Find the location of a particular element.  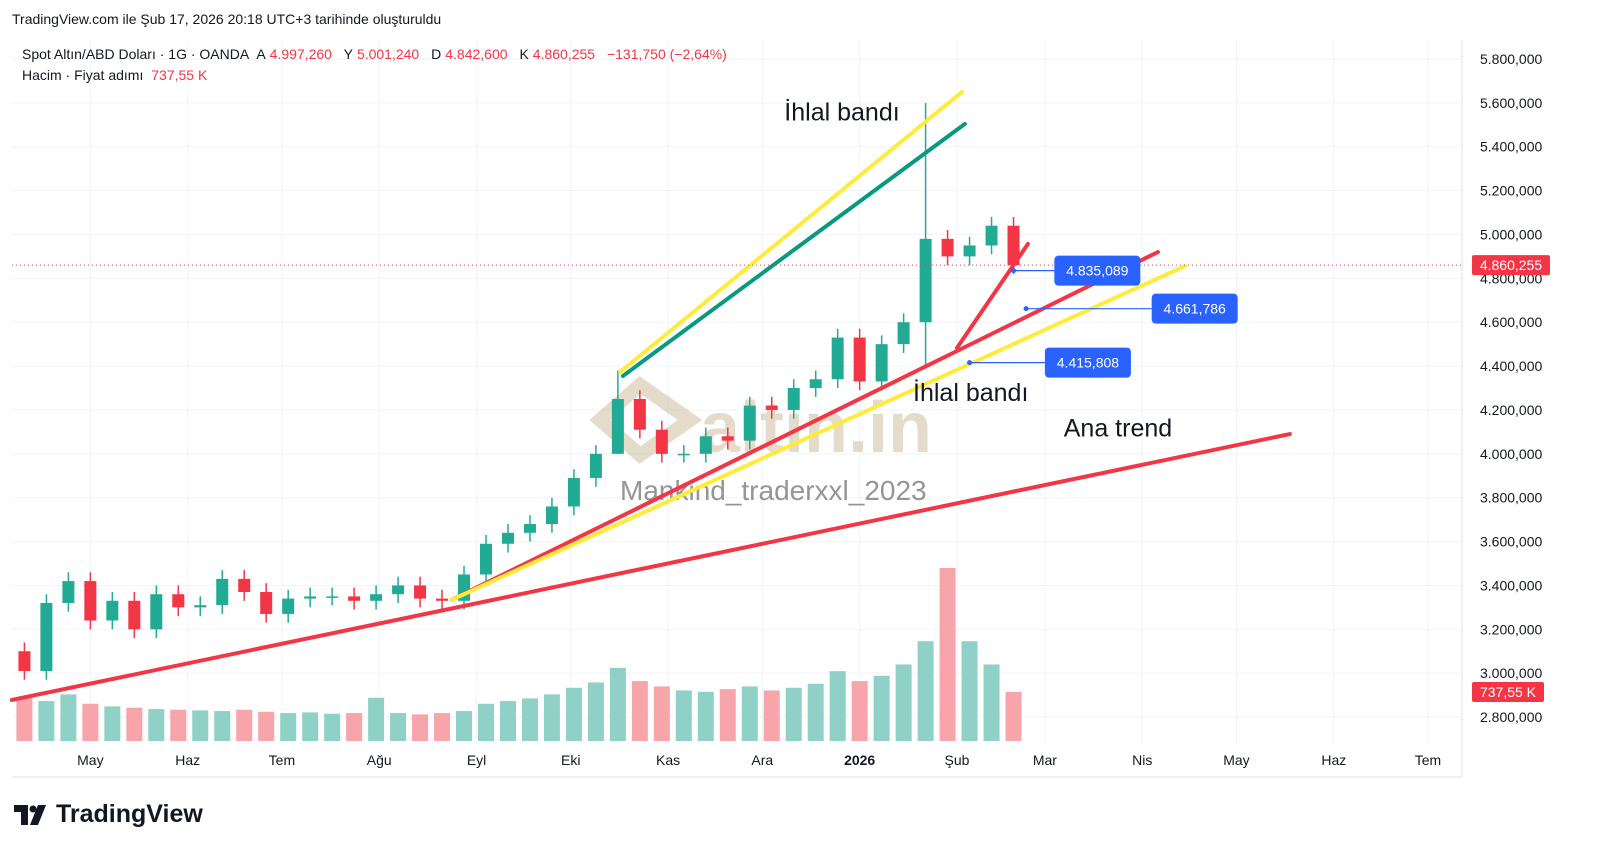

tradingview-logo: TradingView is located at coordinates (108, 814).